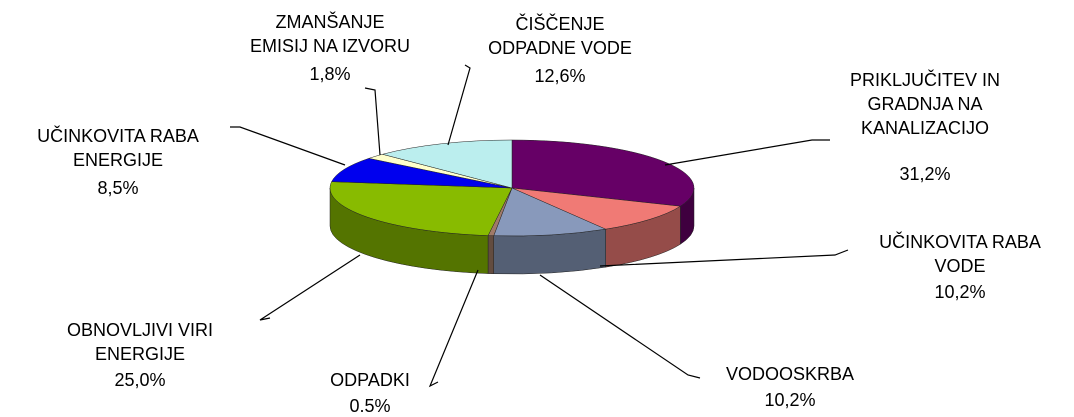 The image size is (1074, 417). I want to click on value-label: 12,6%, so click(560, 76).